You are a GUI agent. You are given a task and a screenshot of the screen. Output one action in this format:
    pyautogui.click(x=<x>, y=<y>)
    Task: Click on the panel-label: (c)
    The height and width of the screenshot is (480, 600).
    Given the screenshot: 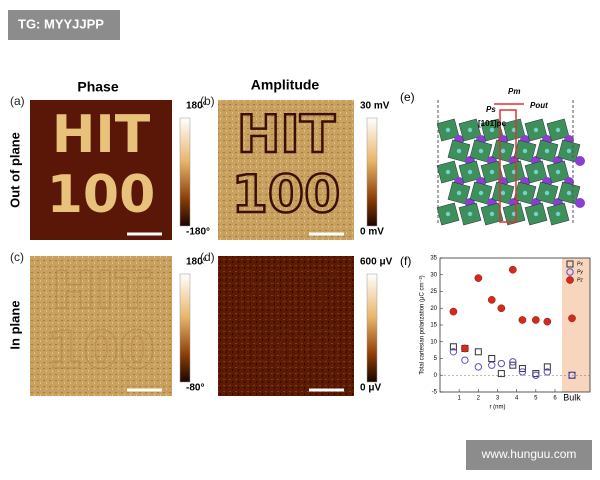 What is the action you would take?
    pyautogui.click(x=17, y=257)
    